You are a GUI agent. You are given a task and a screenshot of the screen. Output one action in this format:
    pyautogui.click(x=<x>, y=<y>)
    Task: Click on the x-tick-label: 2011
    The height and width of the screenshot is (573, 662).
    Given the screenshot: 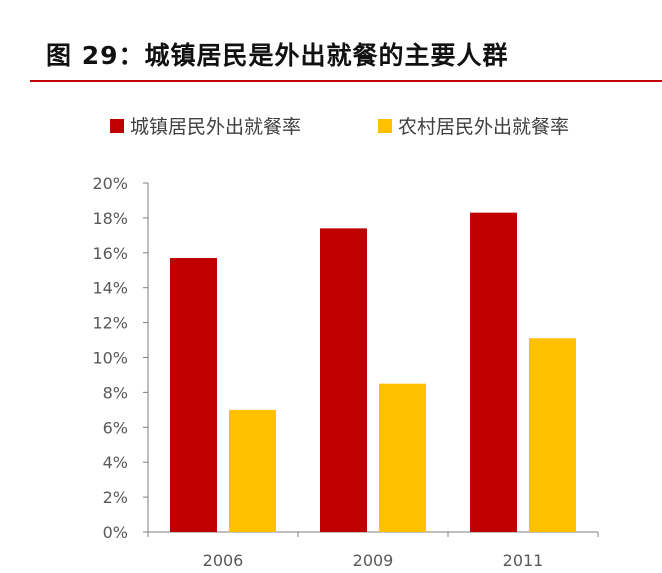 What is the action you would take?
    pyautogui.click(x=523, y=560)
    